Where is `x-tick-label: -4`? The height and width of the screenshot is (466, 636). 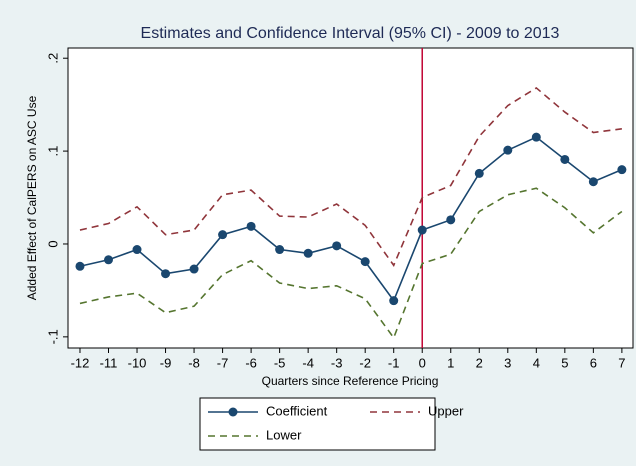 x-tick-label: -4 is located at coordinates (308, 362).